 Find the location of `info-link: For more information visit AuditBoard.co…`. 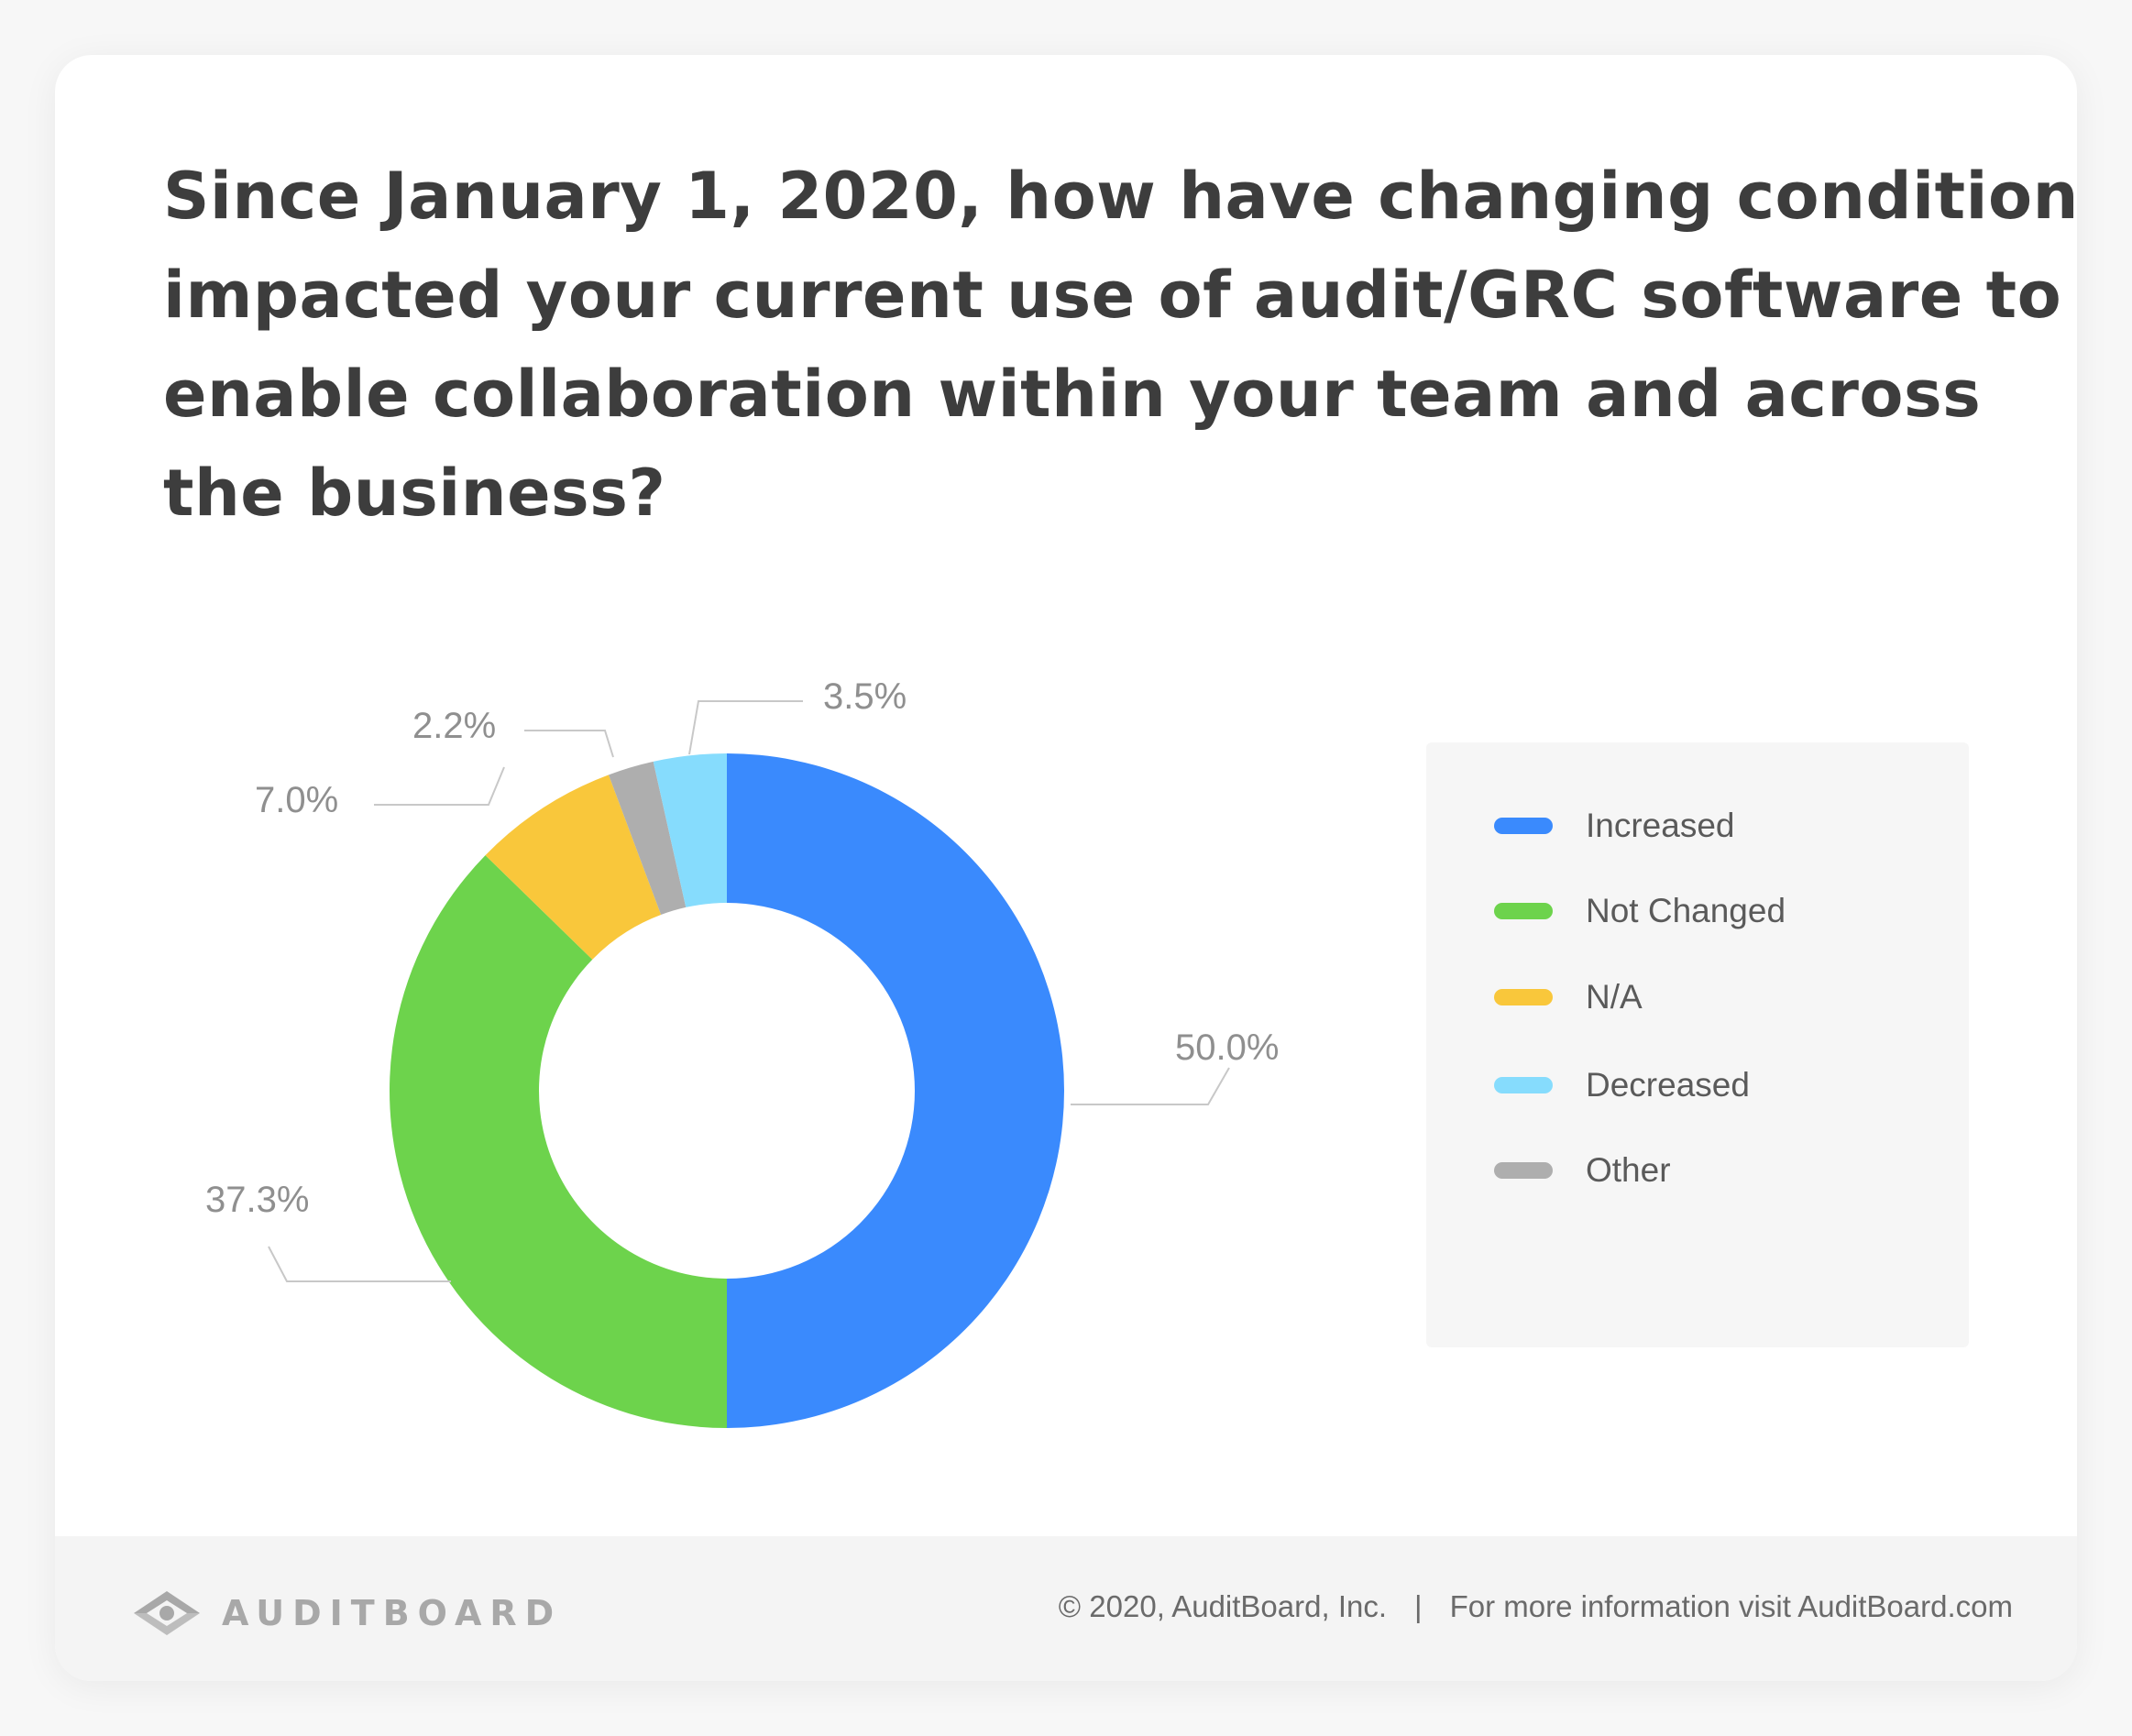

info-link: For more information visit AuditBoard.co… is located at coordinates (1731, 1606).